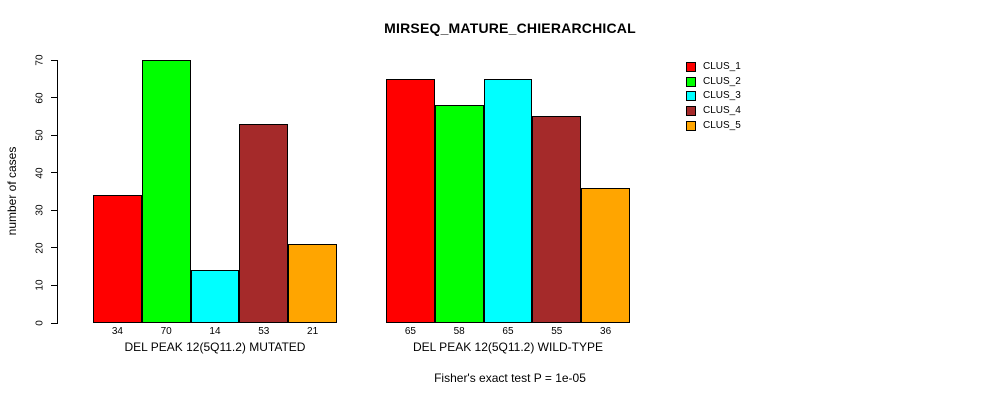 Image resolution: width=990 pixels, height=400 pixels. I want to click on y-tick-label: 60, so click(40, 98).